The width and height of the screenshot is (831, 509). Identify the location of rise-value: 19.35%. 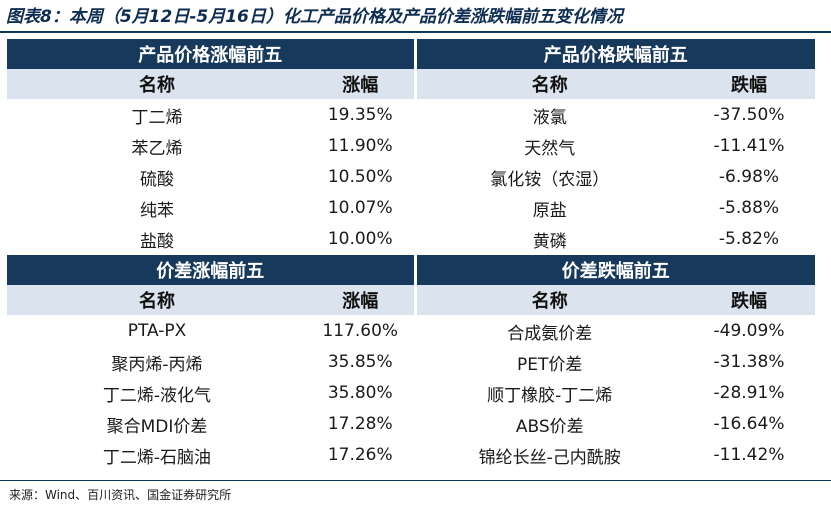
(361, 115).